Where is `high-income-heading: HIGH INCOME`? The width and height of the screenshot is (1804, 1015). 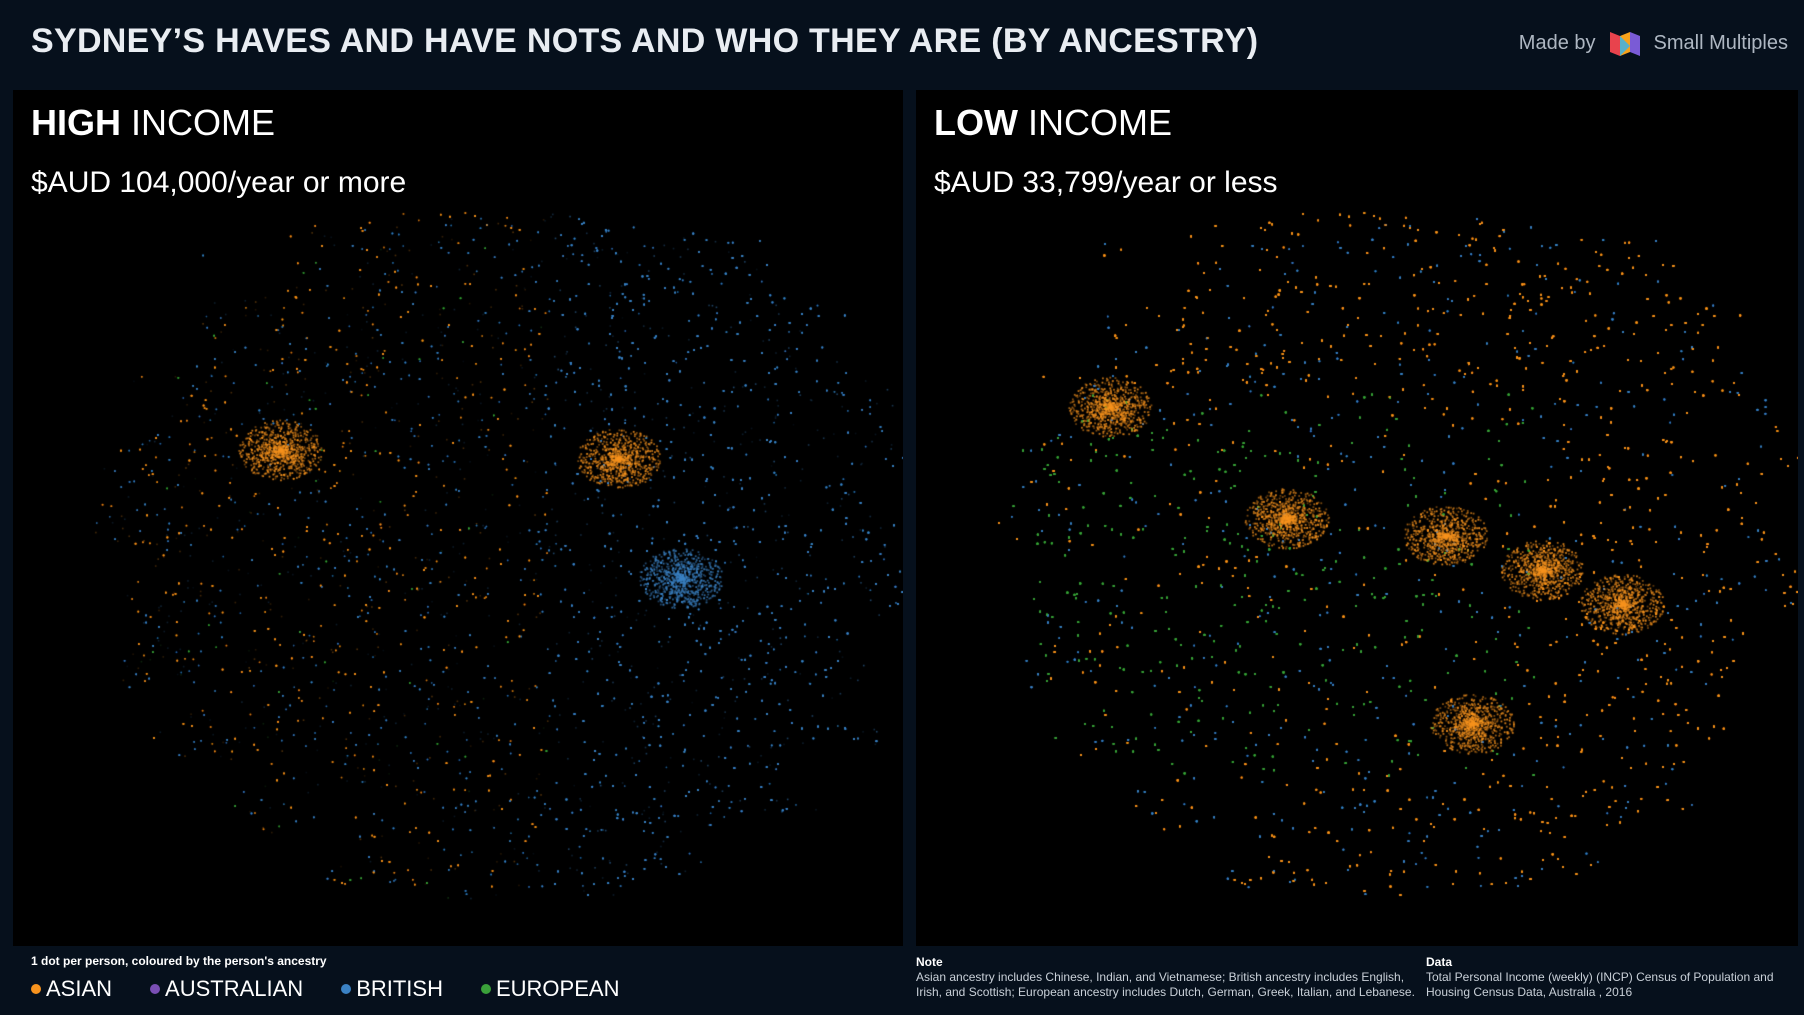 high-income-heading: HIGH INCOME is located at coordinates (153, 123).